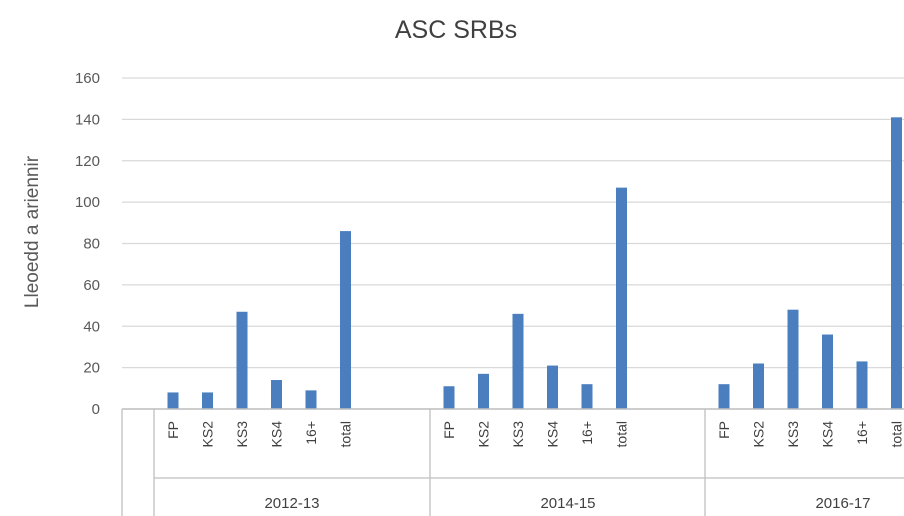 The image size is (904, 516). What do you see at coordinates (242, 360) in the screenshot?
I see `bar-2012-13-KS3` at bounding box center [242, 360].